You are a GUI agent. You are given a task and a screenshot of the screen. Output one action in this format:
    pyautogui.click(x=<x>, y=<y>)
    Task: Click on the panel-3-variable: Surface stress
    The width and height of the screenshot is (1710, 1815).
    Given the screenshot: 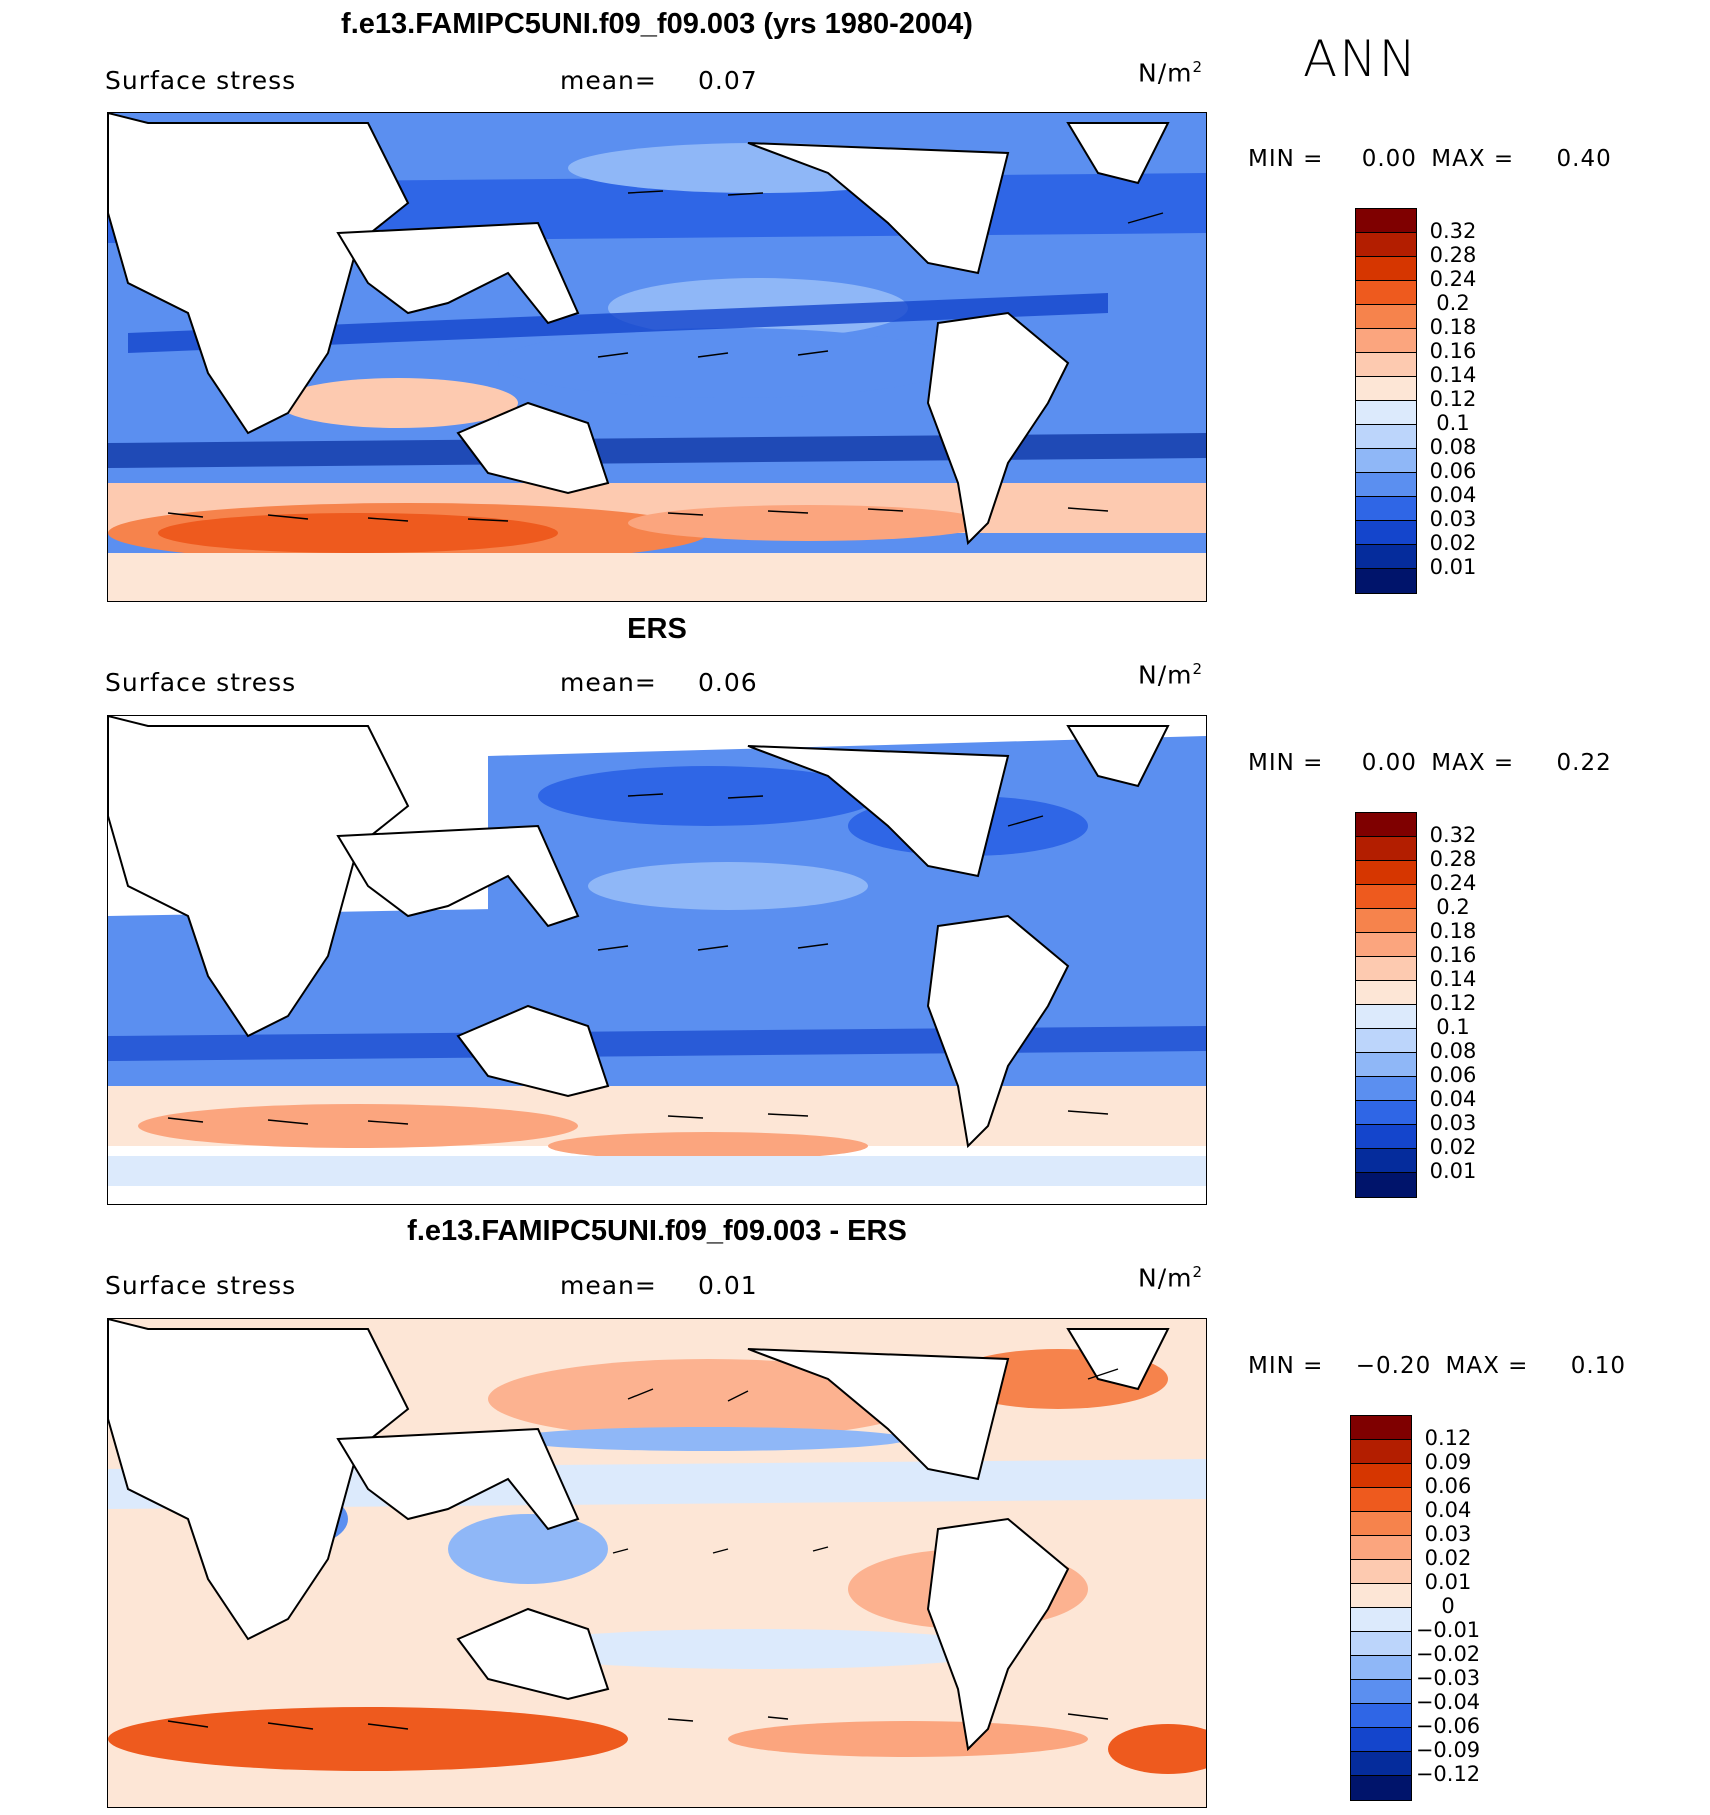 What is the action you would take?
    pyautogui.click(x=201, y=1285)
    